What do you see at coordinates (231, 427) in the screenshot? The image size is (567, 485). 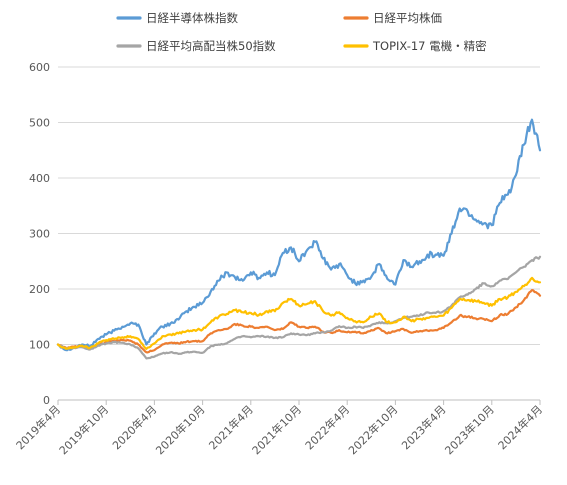 I see `x-tick-label: 2021年4月` at bounding box center [231, 427].